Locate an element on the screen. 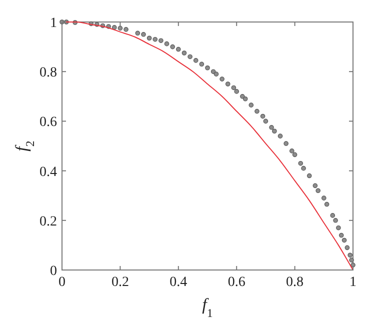  y-tick-label: 0.4 is located at coordinates (48, 172).